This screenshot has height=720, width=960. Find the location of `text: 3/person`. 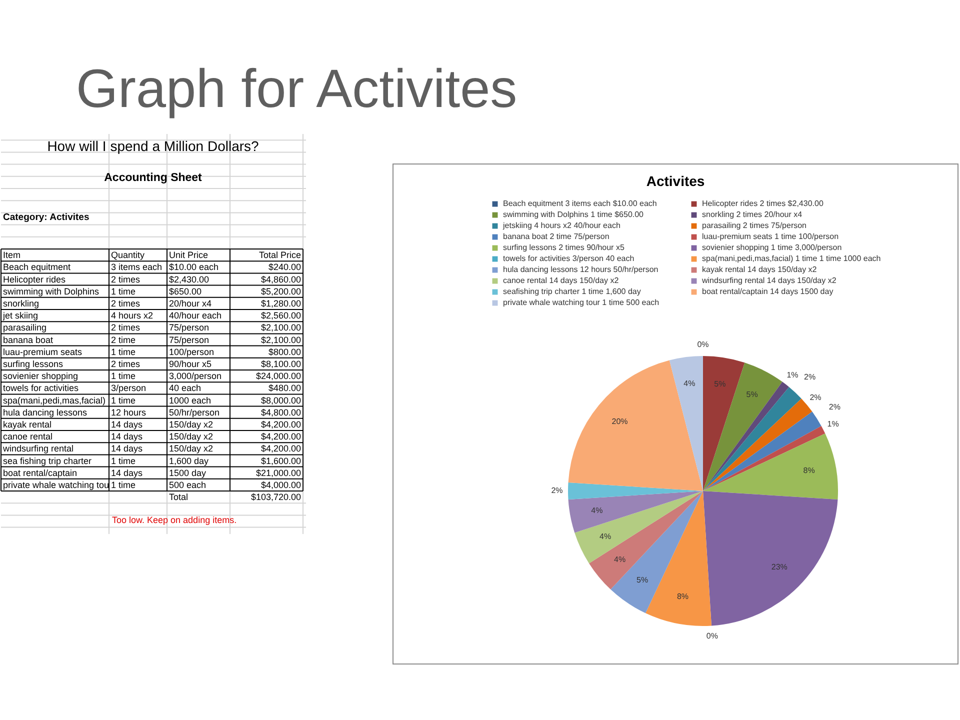

text: 3/person is located at coordinates (128, 388).